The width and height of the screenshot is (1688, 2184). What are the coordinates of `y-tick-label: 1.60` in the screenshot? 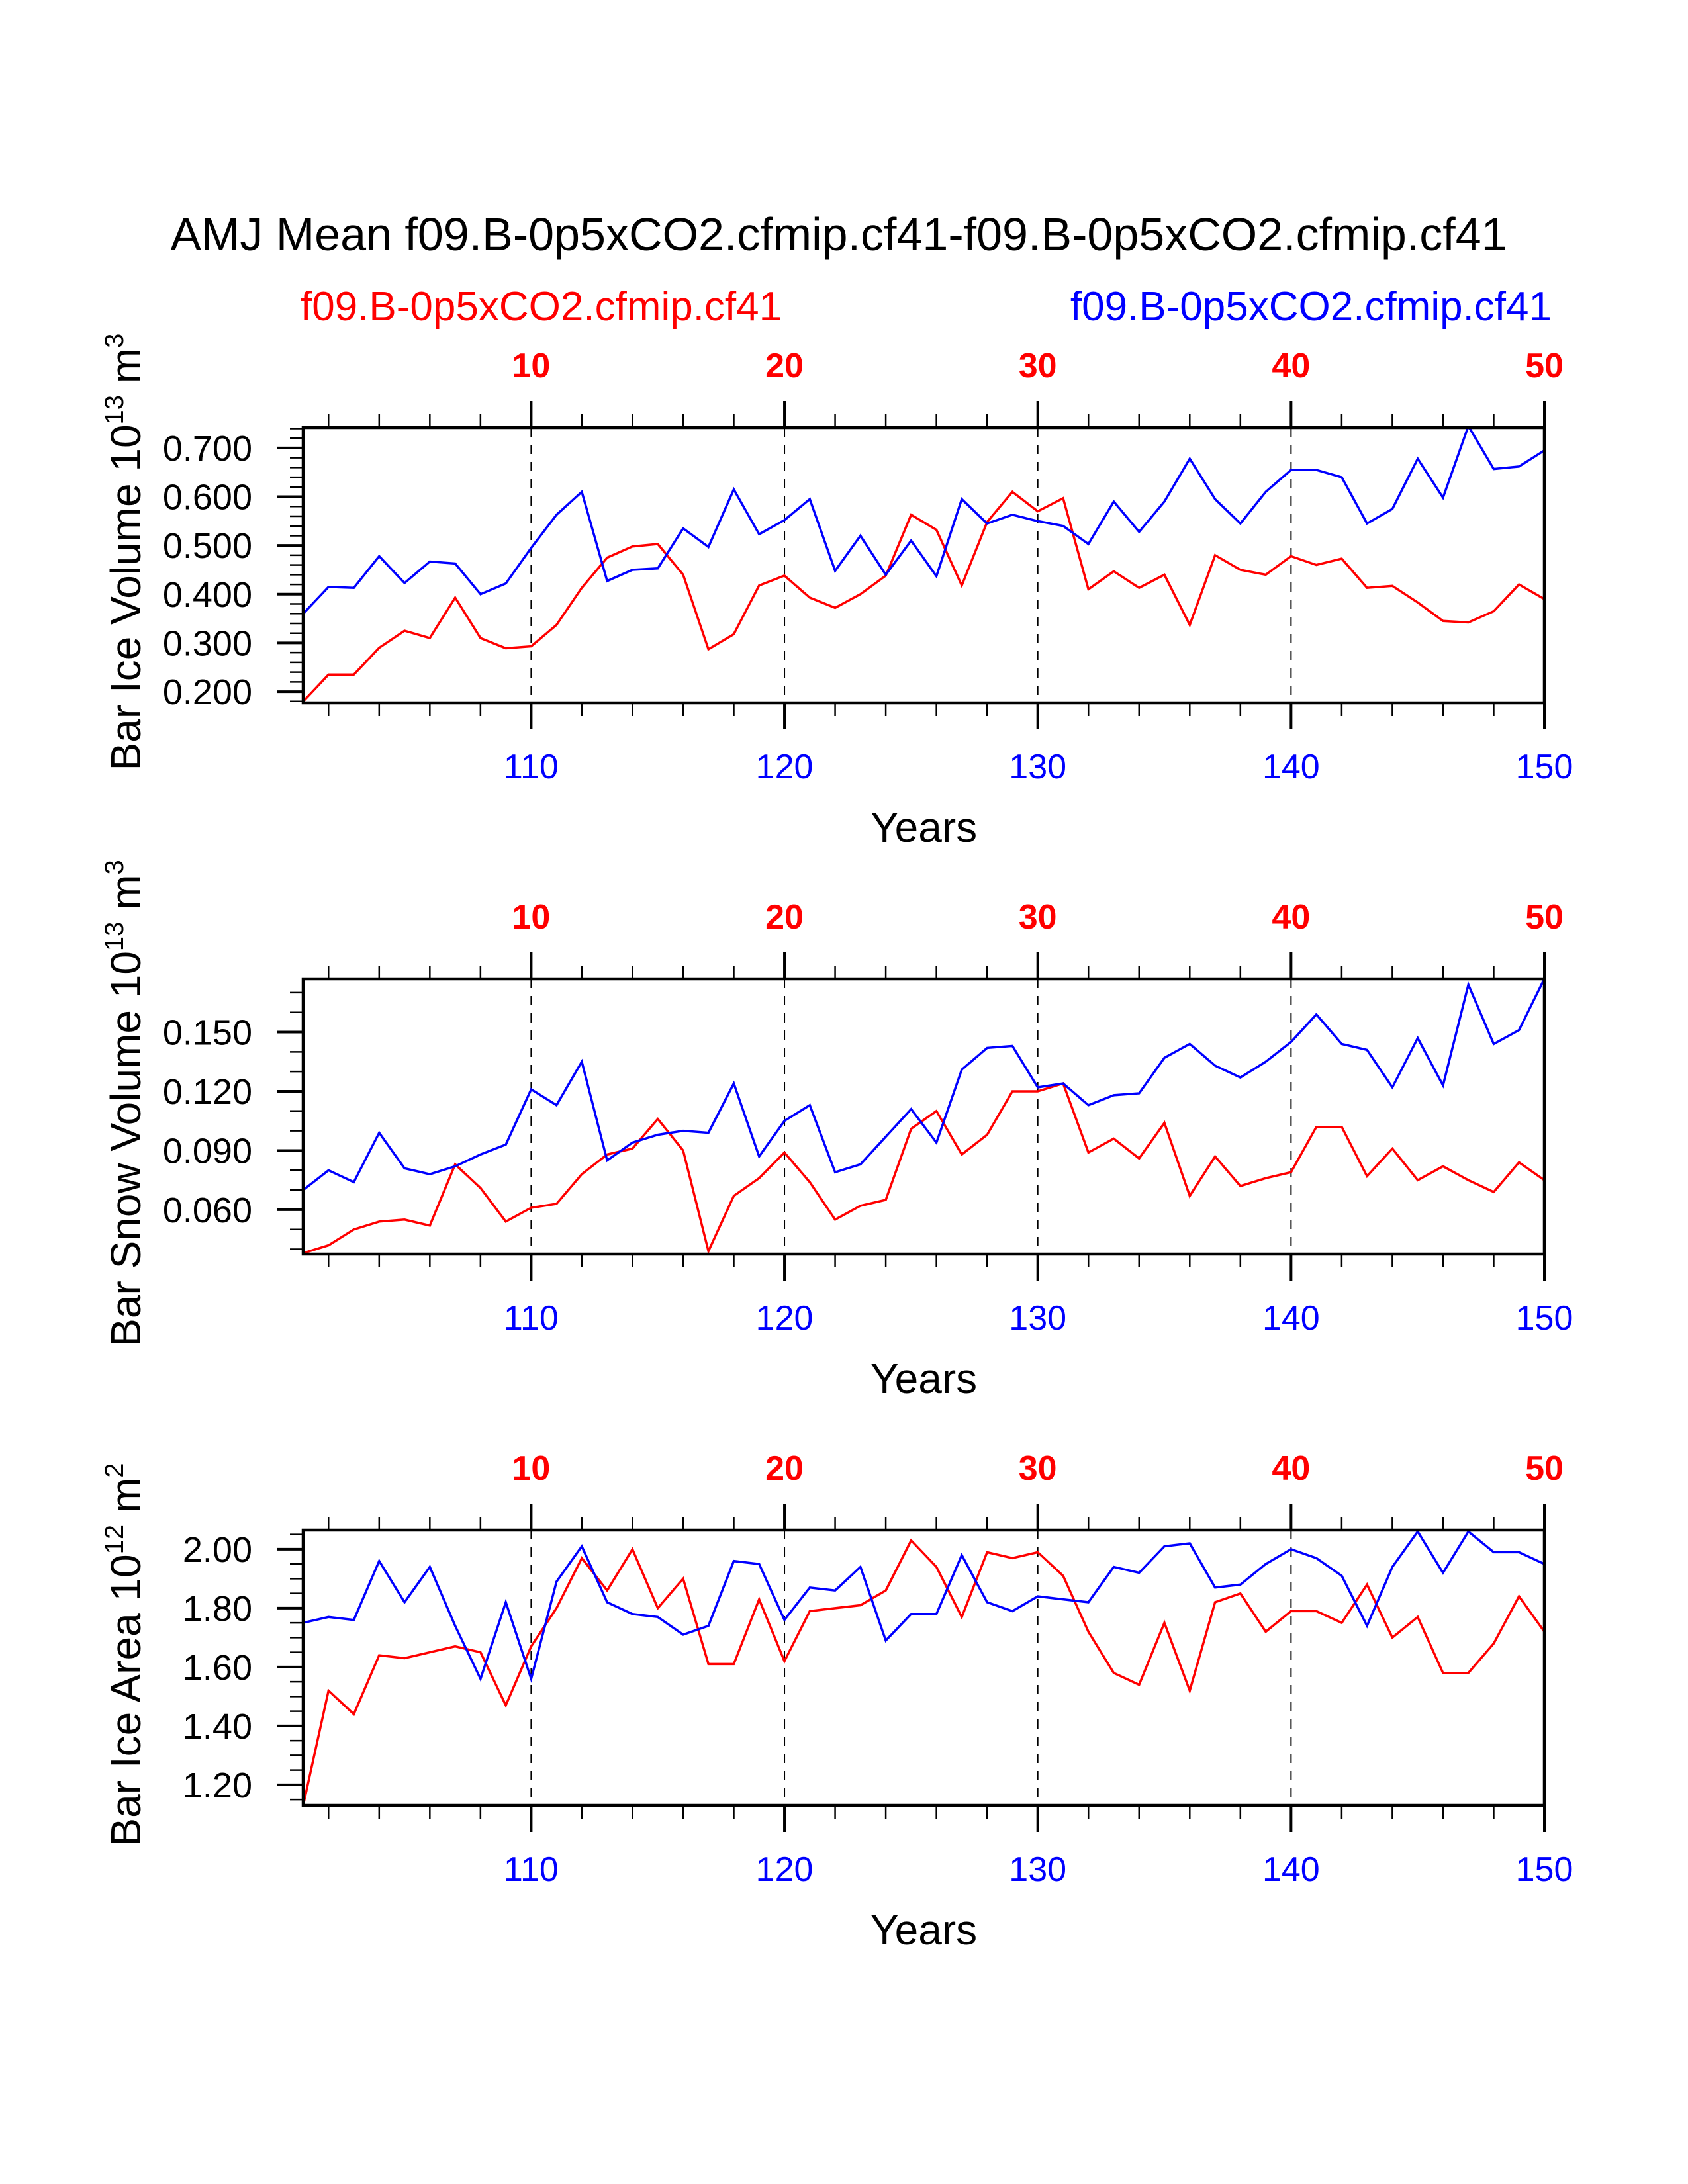 It's located at (217, 1668).